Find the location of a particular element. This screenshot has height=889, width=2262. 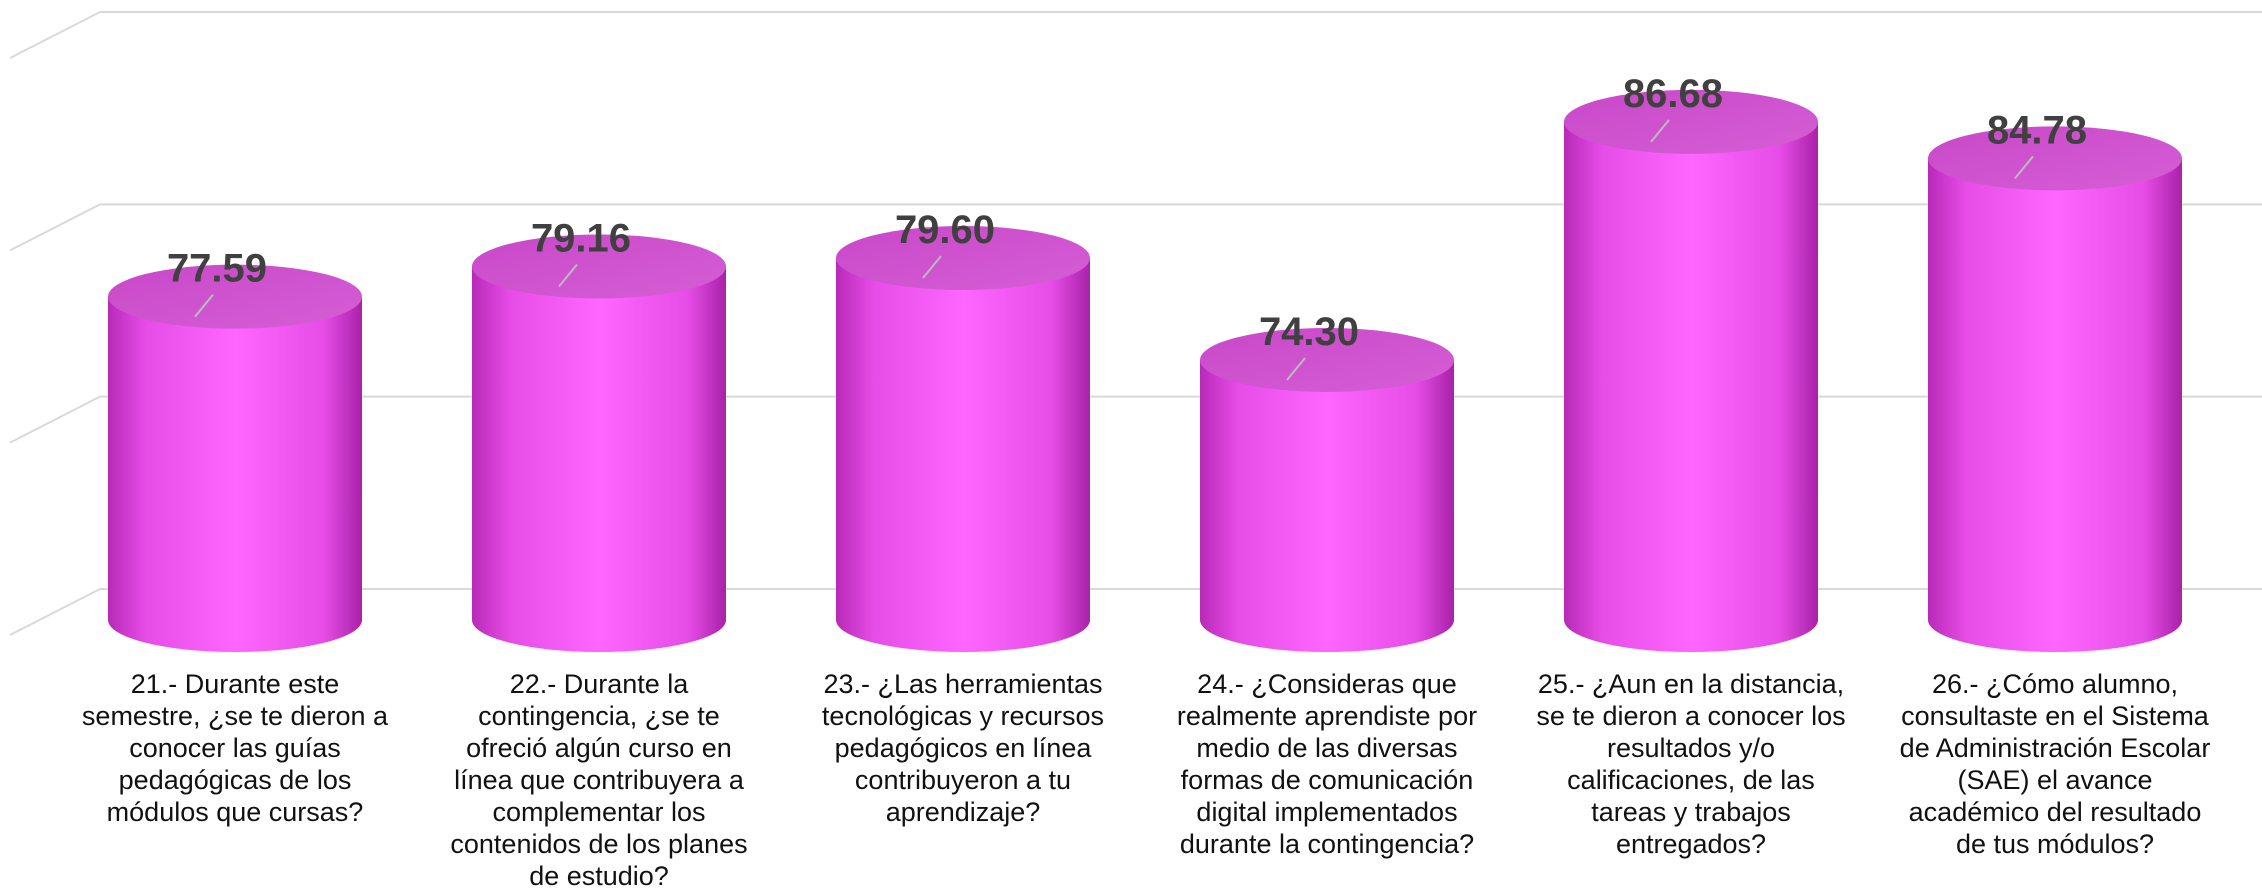

data-label: 79.16 is located at coordinates (581, 238).